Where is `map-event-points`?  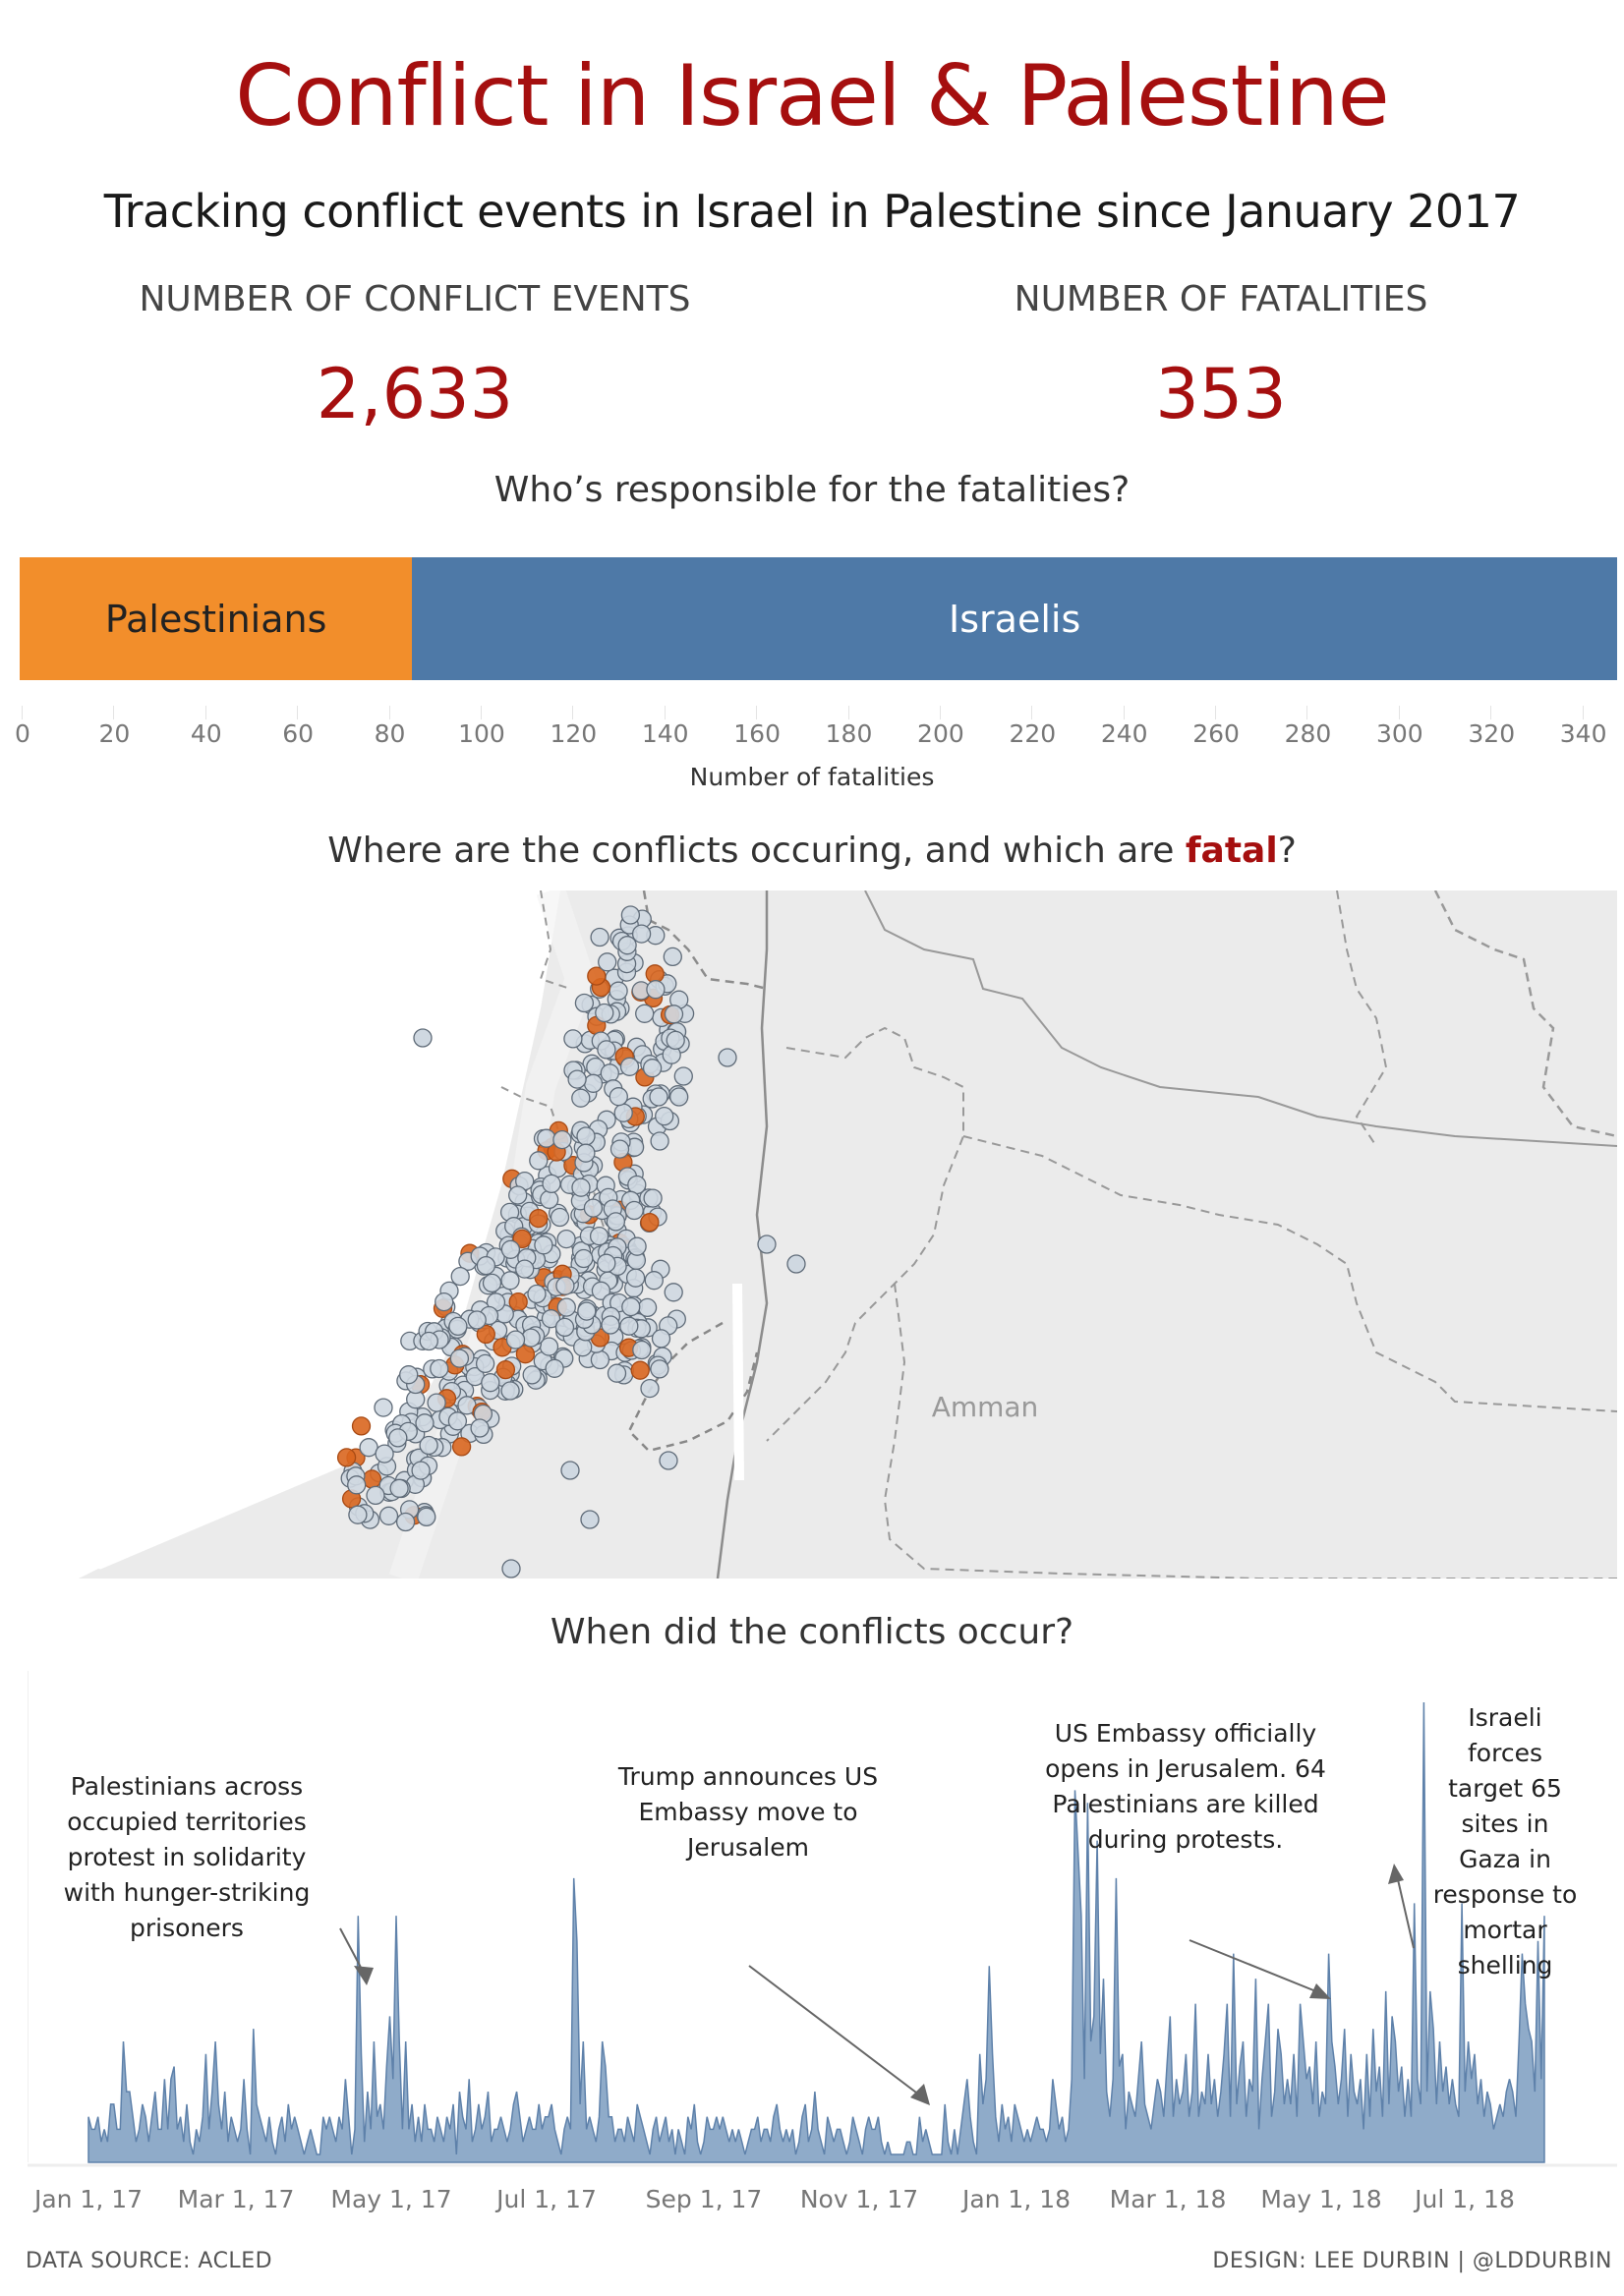 map-event-points is located at coordinates (571, 1242).